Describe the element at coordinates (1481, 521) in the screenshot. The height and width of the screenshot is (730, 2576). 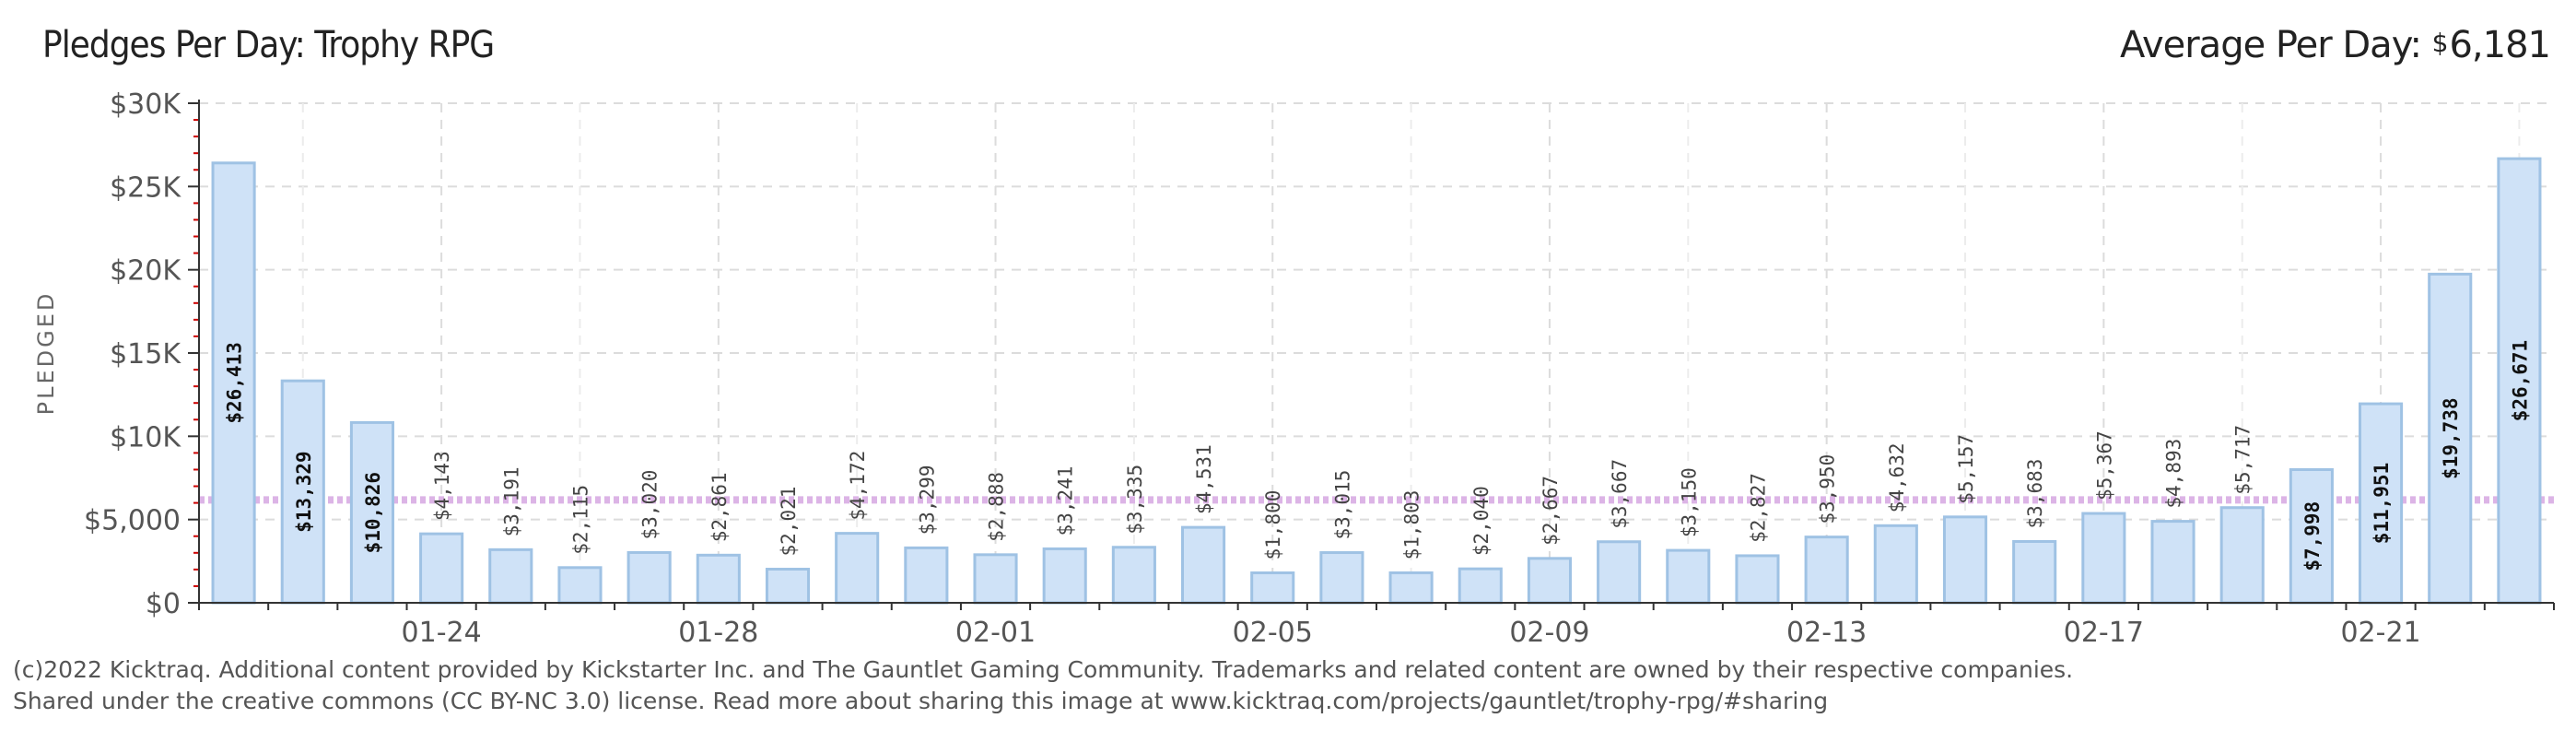
I see `bar-label: $2,040` at that location.